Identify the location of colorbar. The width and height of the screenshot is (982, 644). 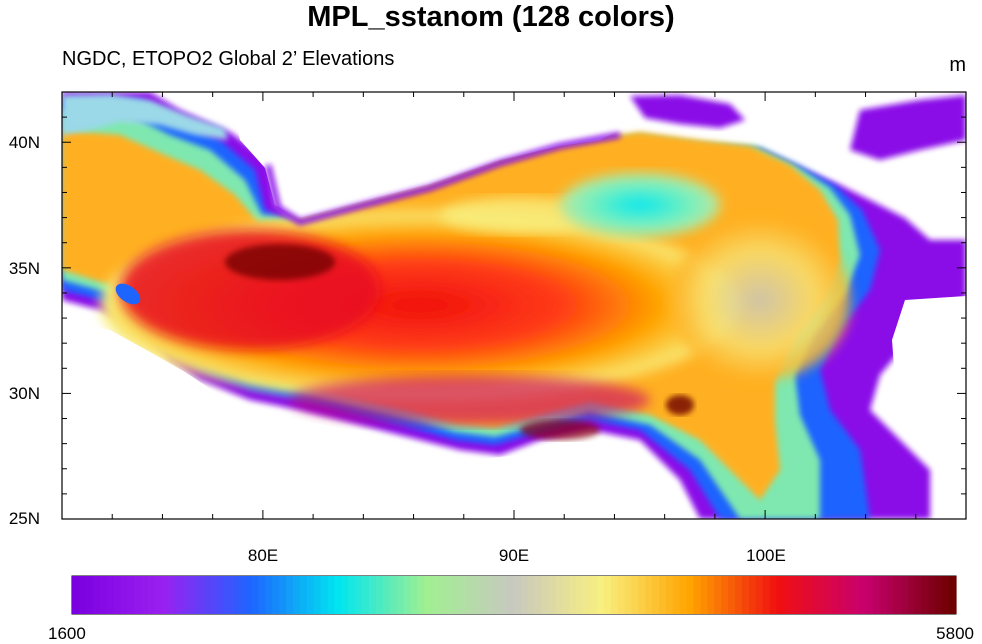
(514, 595).